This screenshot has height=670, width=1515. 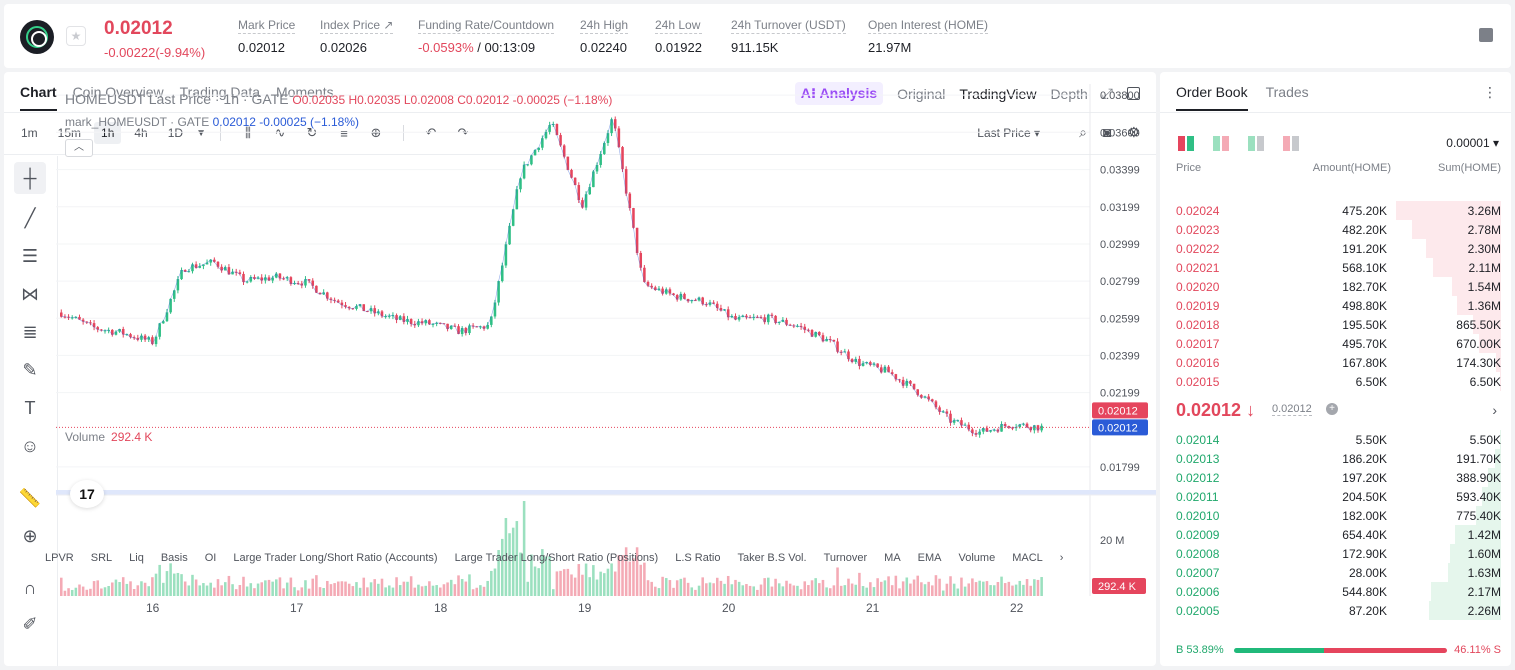 I want to click on ask-row: 0.02023 482.20K 2.78M, so click(x=1335, y=229).